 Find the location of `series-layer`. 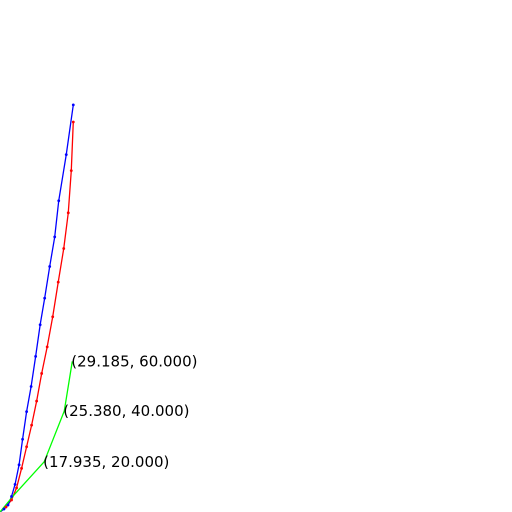

series-layer is located at coordinates (37, 308).